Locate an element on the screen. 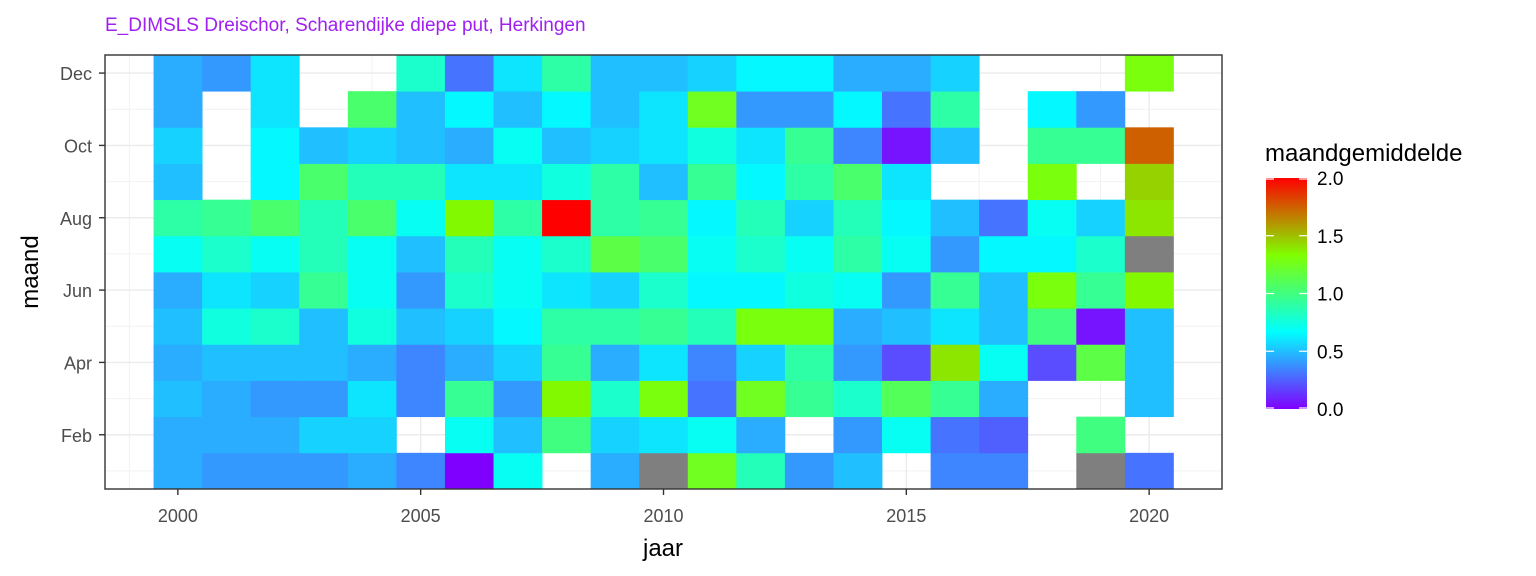 This screenshot has width=1536, height=576. x-axis-ticks: 2000 2005 2010 2015 2020 is located at coordinates (663, 507).